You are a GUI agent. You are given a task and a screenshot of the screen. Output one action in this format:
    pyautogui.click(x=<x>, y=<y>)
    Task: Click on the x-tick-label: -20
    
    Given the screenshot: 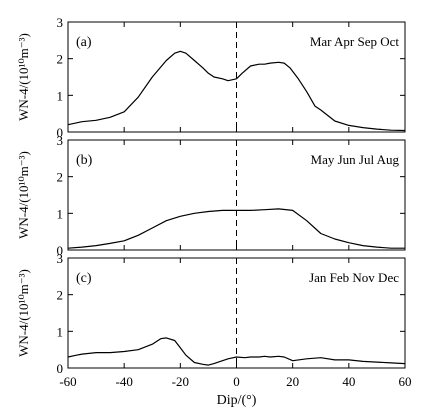 What is the action you would take?
    pyautogui.click(x=180, y=381)
    